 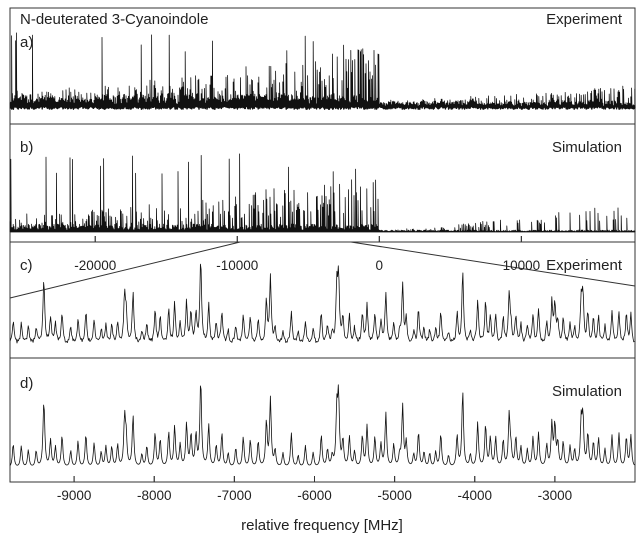 I want to click on axis-tick-label: -5000, so click(x=394, y=495).